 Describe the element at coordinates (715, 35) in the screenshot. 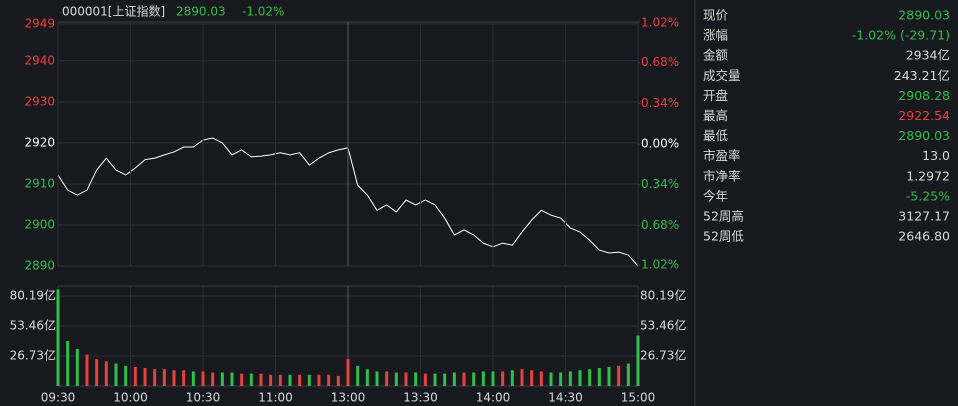

I see `quote-label: 涨幅` at that location.